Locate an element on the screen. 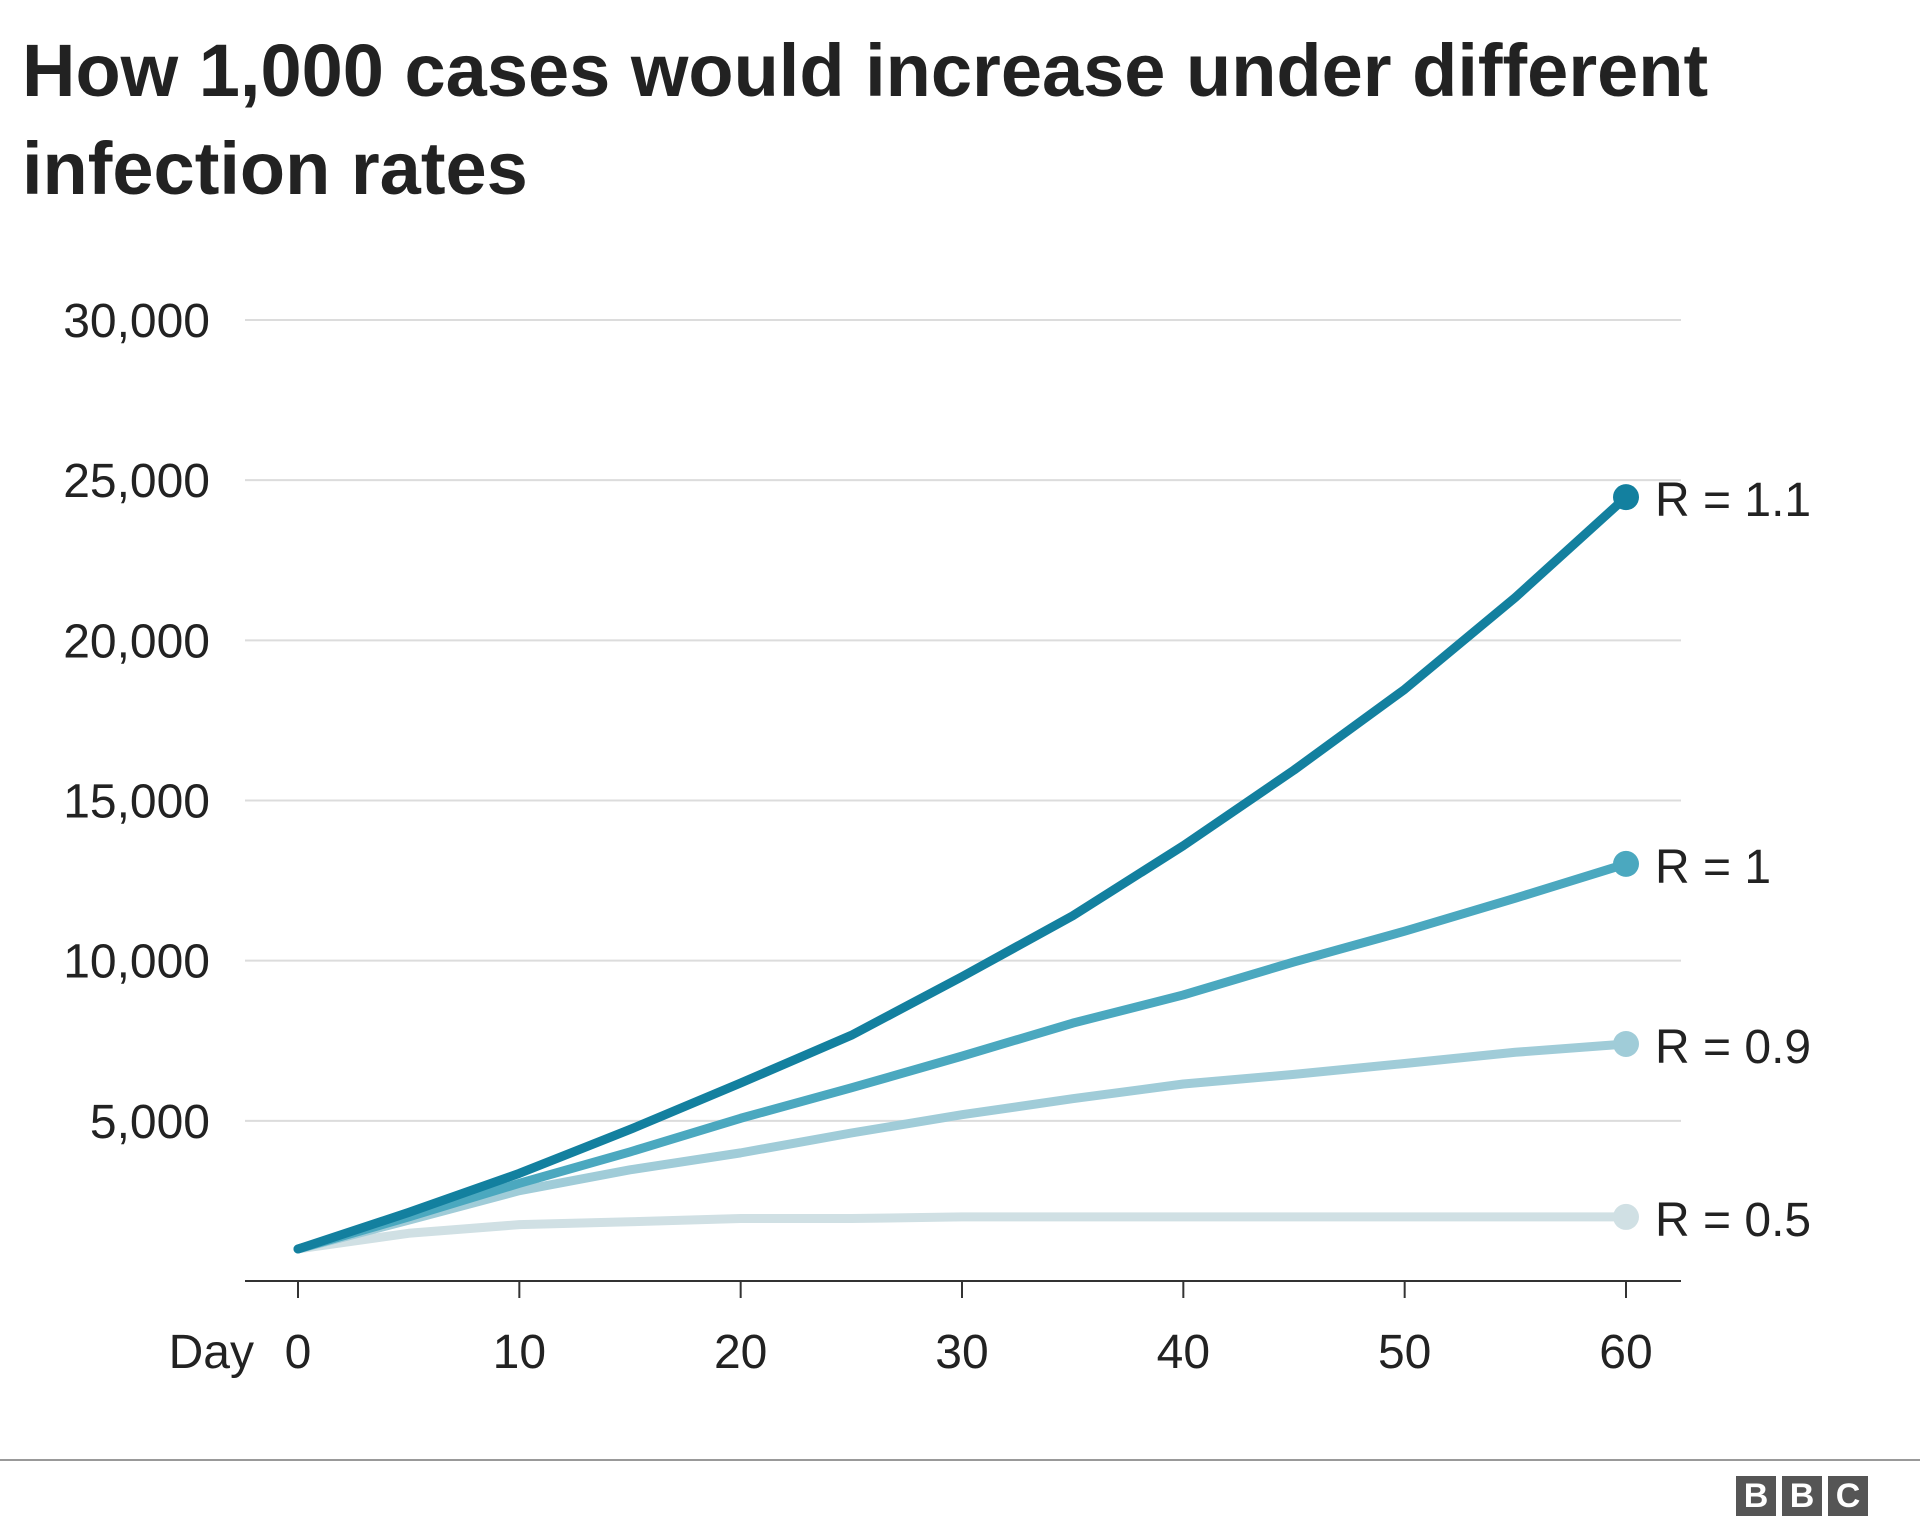  x-tick-label: 60 is located at coordinates (1625, 1352).